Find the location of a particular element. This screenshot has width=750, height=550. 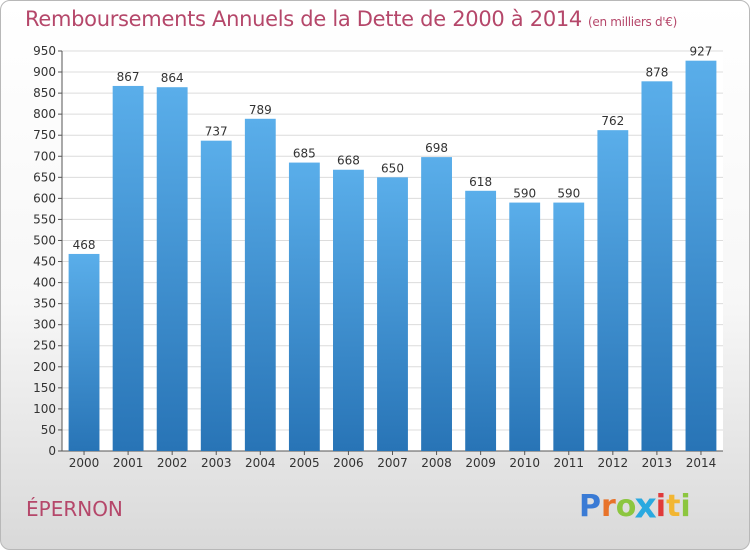

bar-value-label: 867 is located at coordinates (128, 77).